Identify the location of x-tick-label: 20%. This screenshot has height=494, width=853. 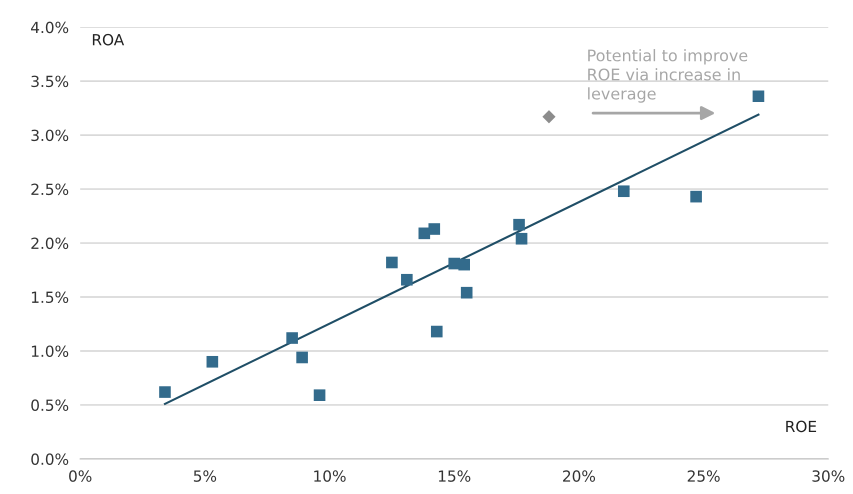
(579, 476).